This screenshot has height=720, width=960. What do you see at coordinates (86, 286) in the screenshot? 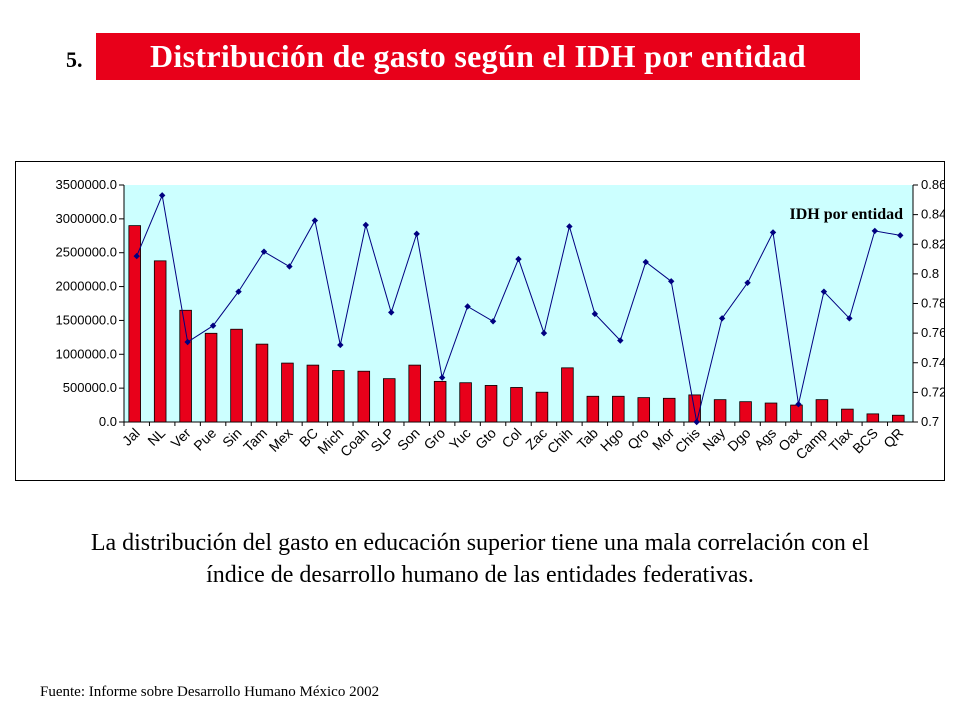
I see `left-tick-label: 2000000.0` at bounding box center [86, 286].